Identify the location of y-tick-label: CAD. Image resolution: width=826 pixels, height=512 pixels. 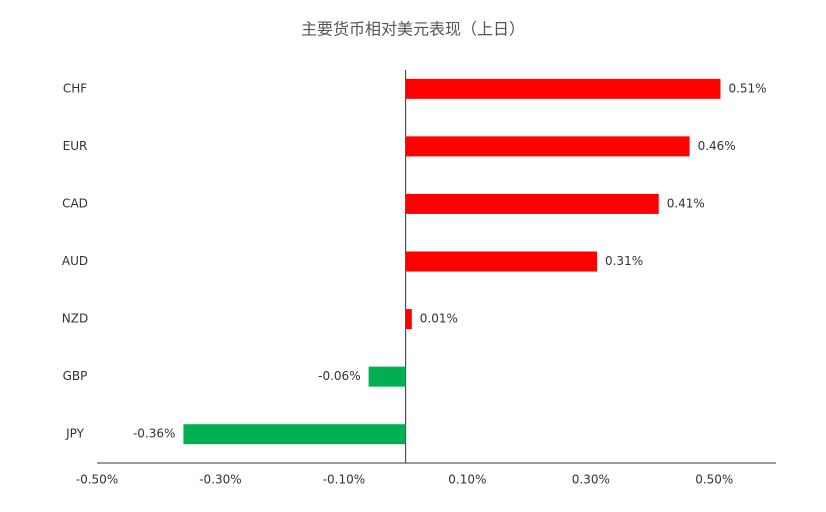
(75, 203).